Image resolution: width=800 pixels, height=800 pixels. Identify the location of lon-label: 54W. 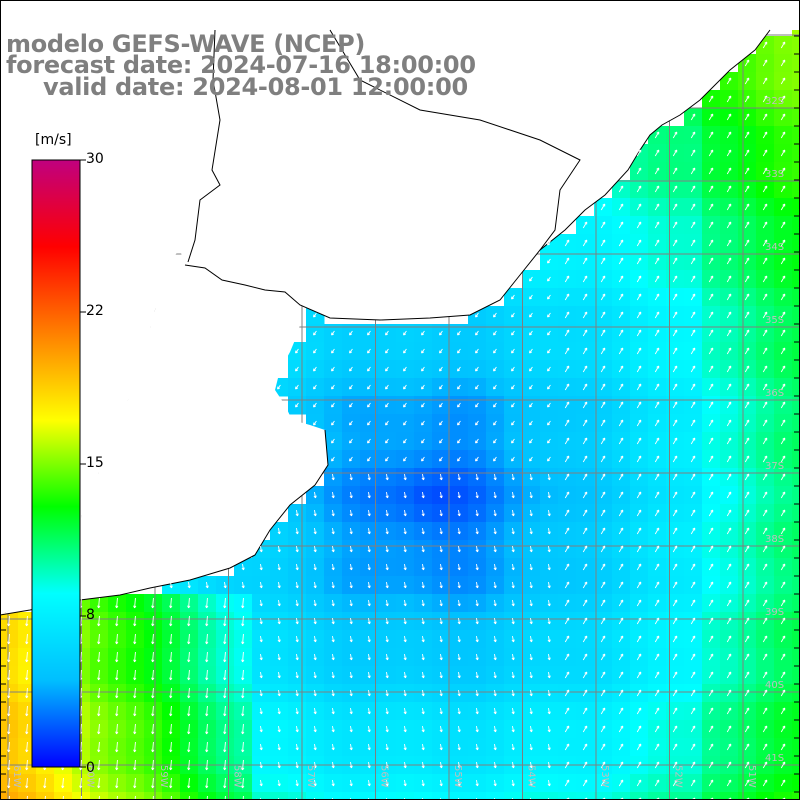
(531, 776).